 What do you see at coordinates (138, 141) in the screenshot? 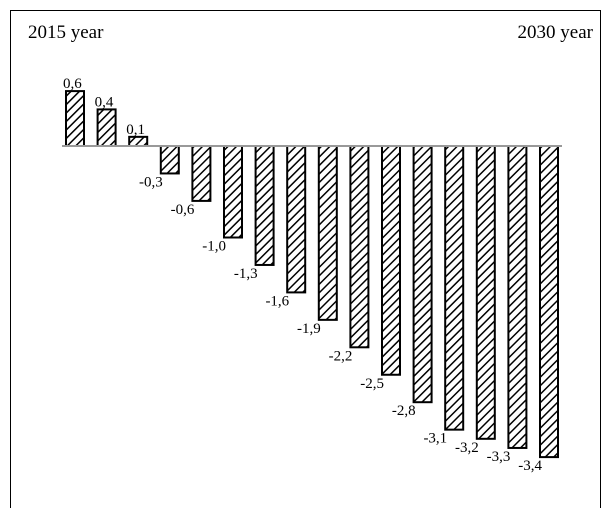
I see `bar-2017` at bounding box center [138, 141].